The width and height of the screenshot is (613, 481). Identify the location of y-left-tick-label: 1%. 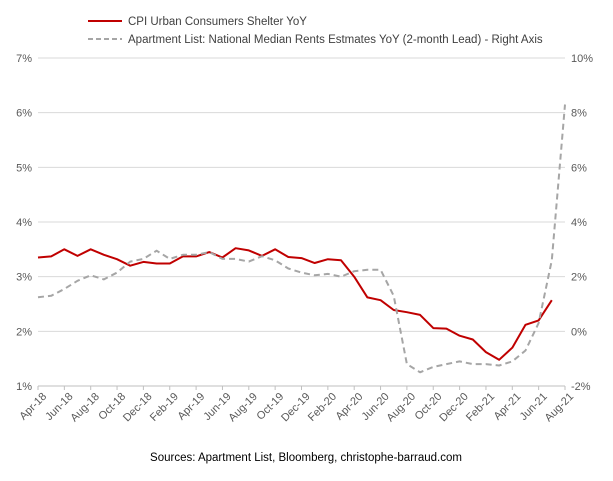
(24, 387).